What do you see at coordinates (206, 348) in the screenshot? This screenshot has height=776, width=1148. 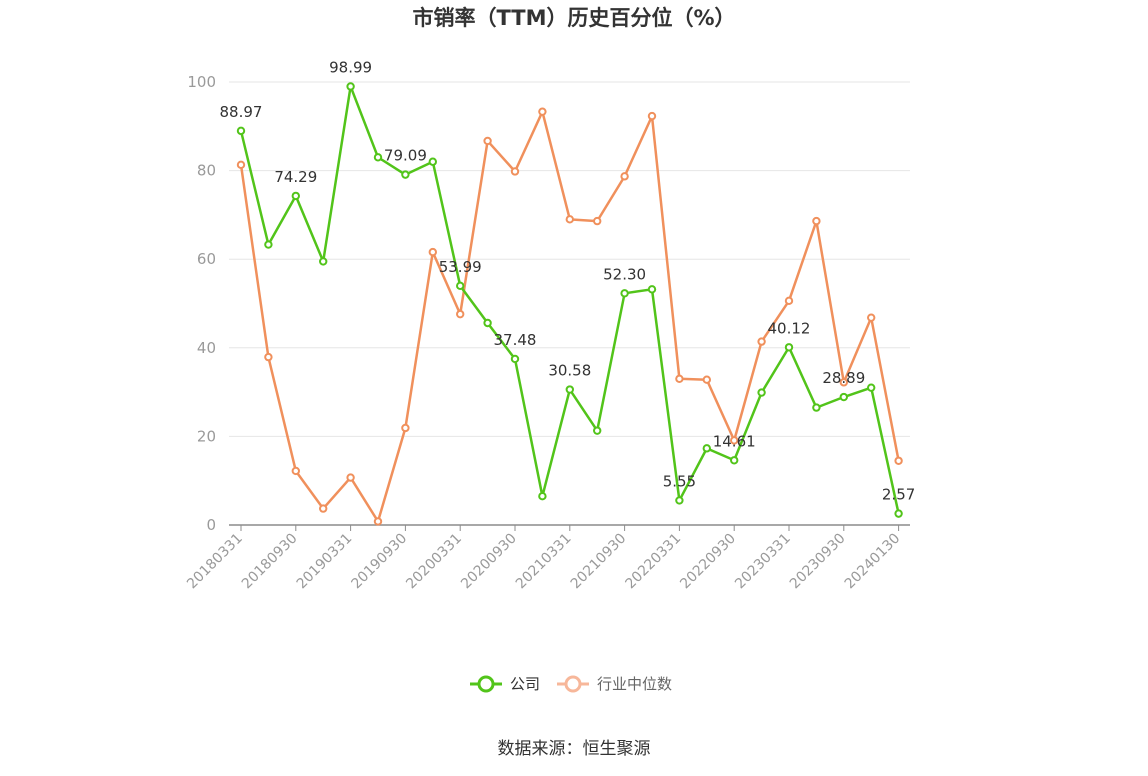 I see `y-tick-label: 40` at bounding box center [206, 348].